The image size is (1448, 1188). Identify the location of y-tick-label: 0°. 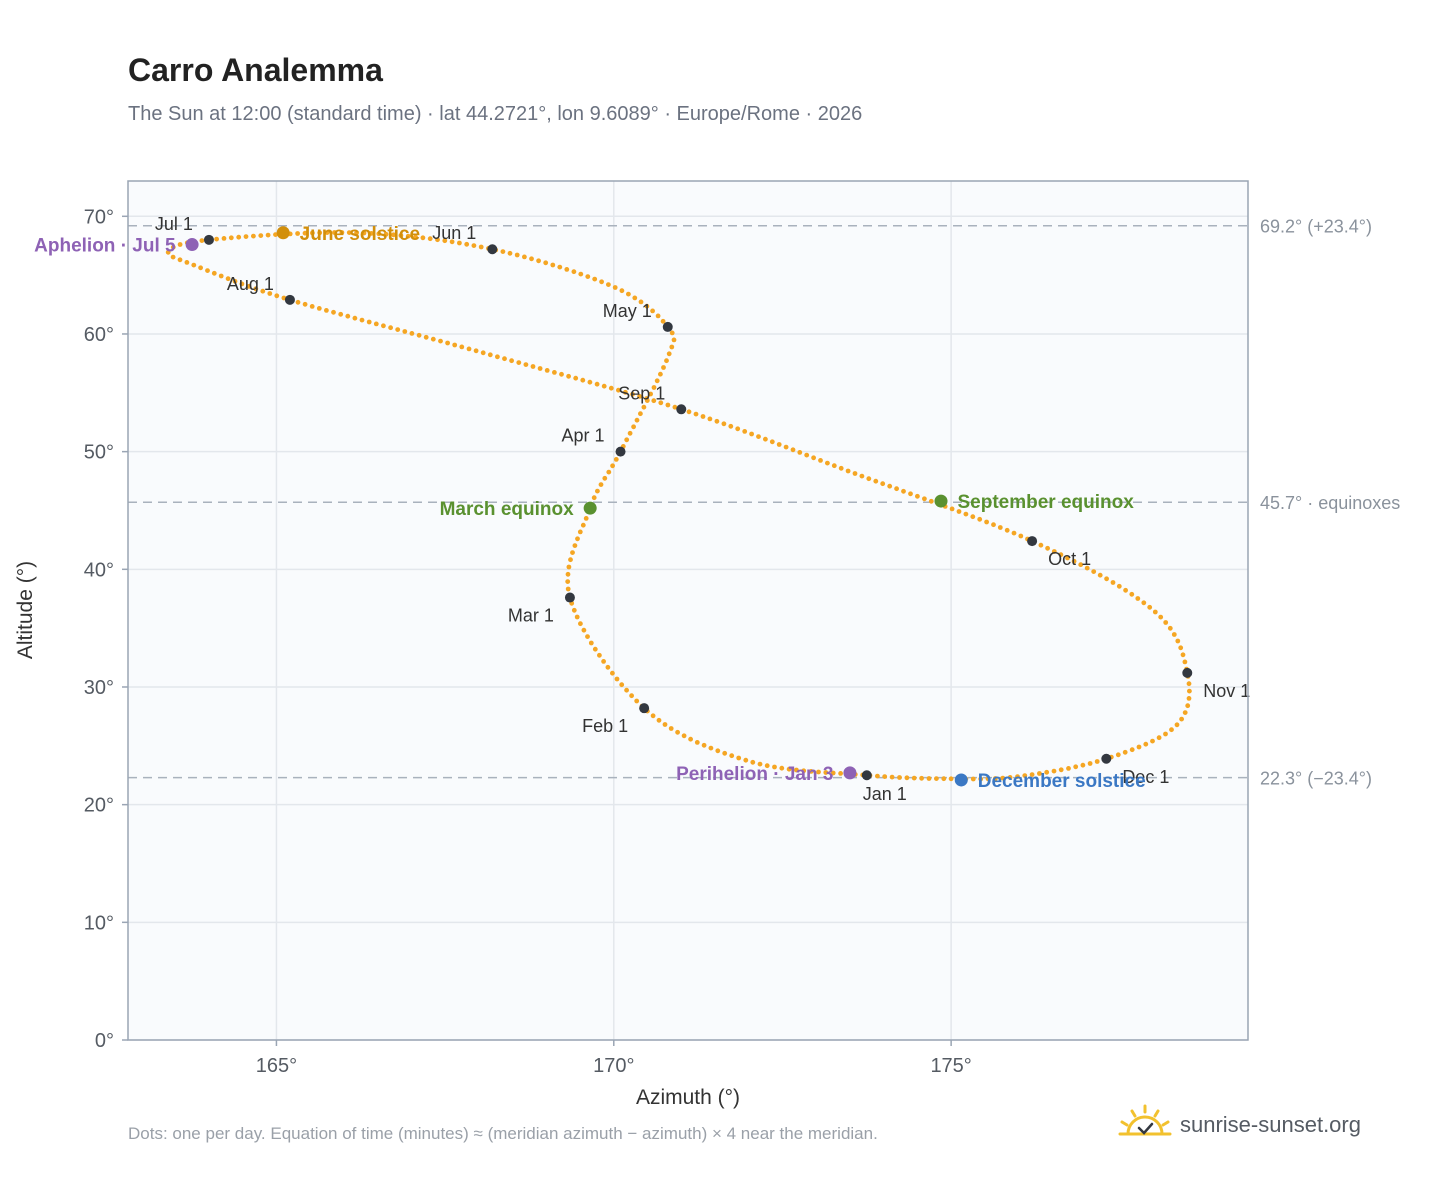
(104, 1041).